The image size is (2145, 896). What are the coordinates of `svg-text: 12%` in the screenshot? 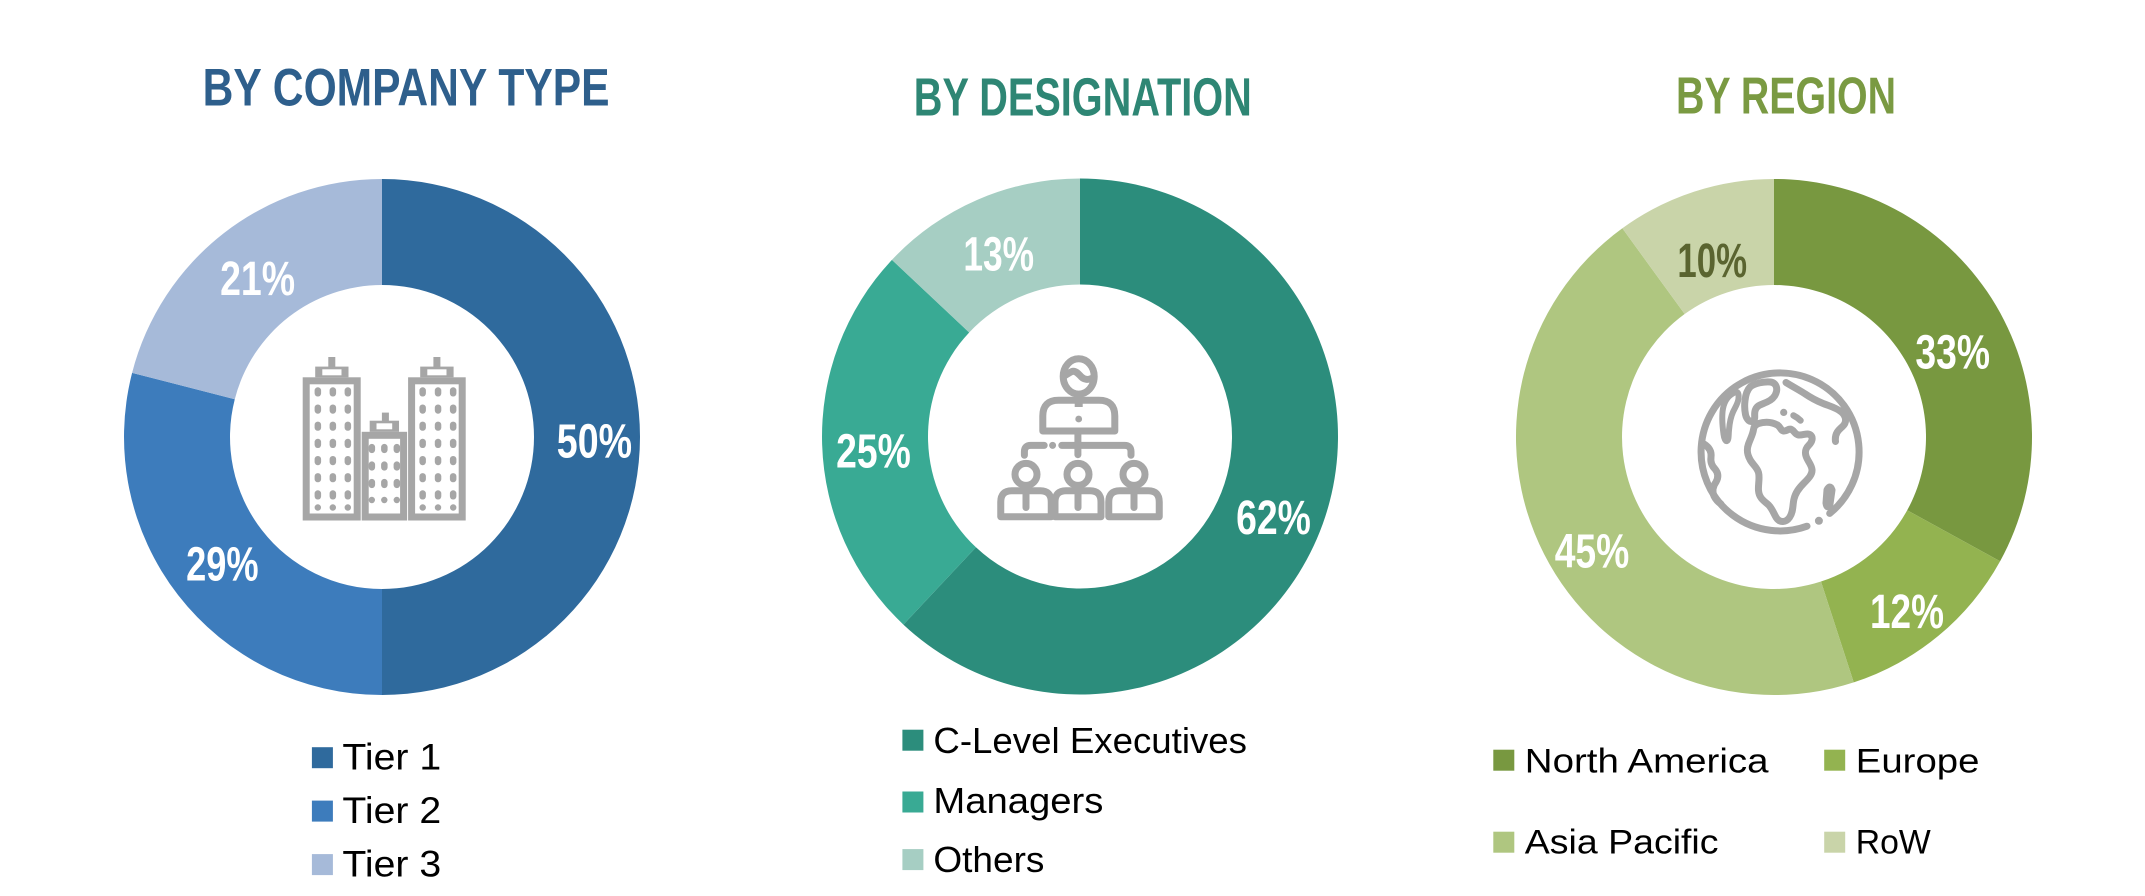 It's located at (1907, 612).